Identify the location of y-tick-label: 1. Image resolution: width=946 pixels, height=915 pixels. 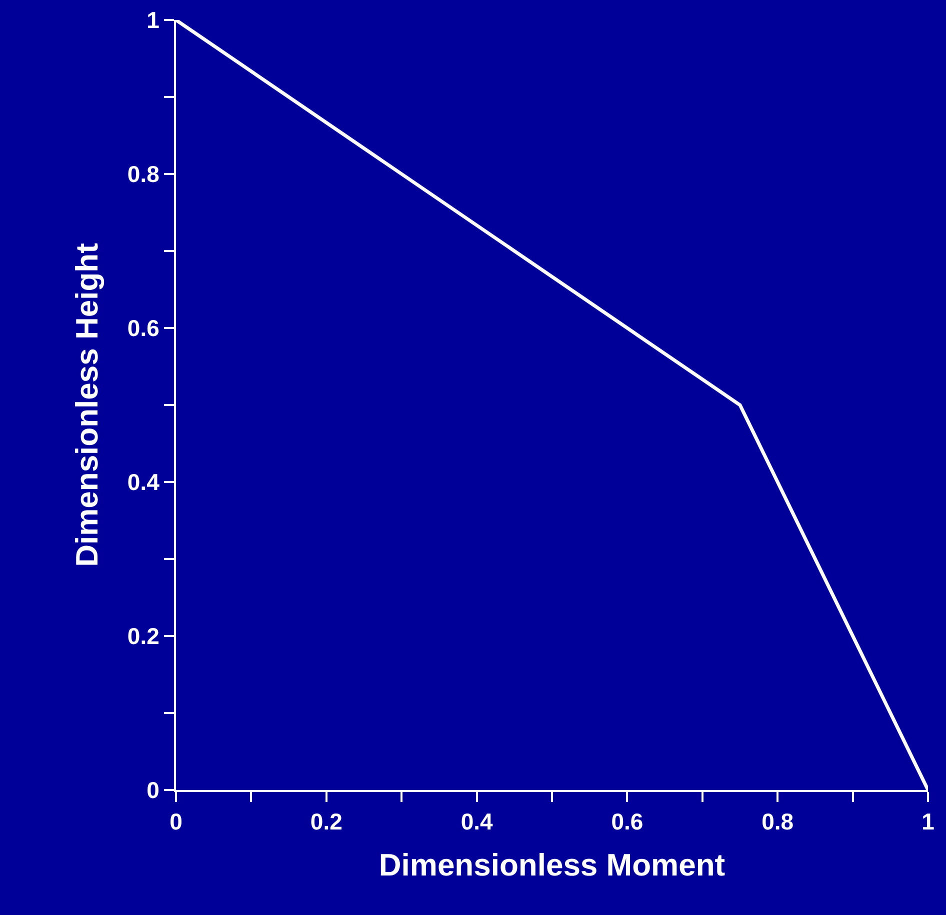
(153, 20).